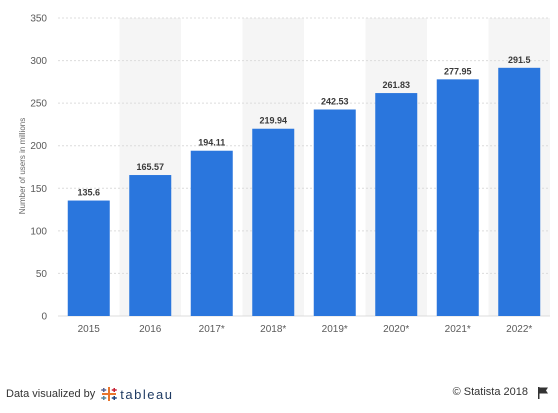 Image resolution: width=558 pixels, height=413 pixels. Describe the element at coordinates (543, 393) in the screenshot. I see `flag-icon` at that location.